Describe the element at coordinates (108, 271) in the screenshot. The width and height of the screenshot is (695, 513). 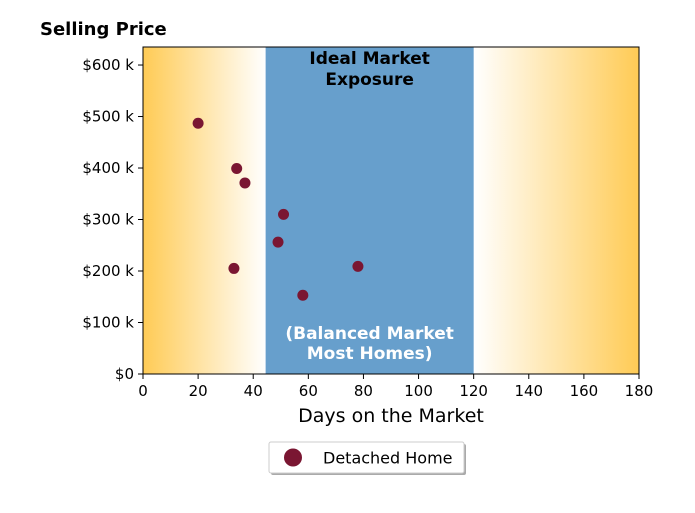
I see `y-tick-label: $200 k` at that location.